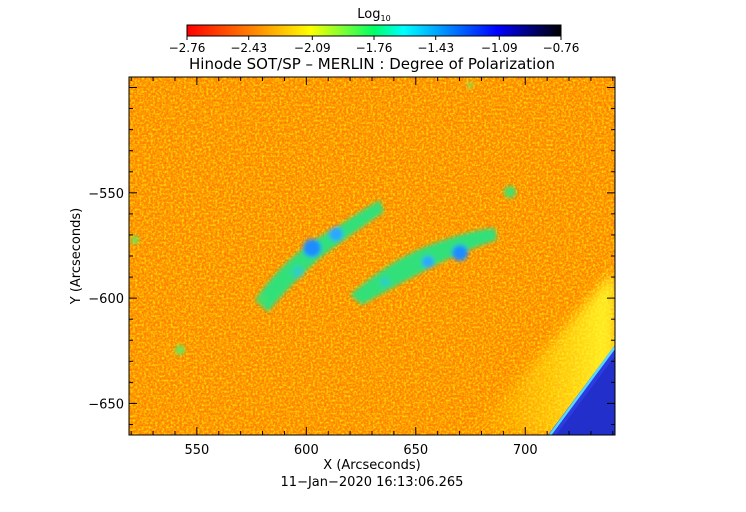 This screenshot has width=746, height=512. I want to click on colorbar-tick-label: −2.76, so click(187, 48).